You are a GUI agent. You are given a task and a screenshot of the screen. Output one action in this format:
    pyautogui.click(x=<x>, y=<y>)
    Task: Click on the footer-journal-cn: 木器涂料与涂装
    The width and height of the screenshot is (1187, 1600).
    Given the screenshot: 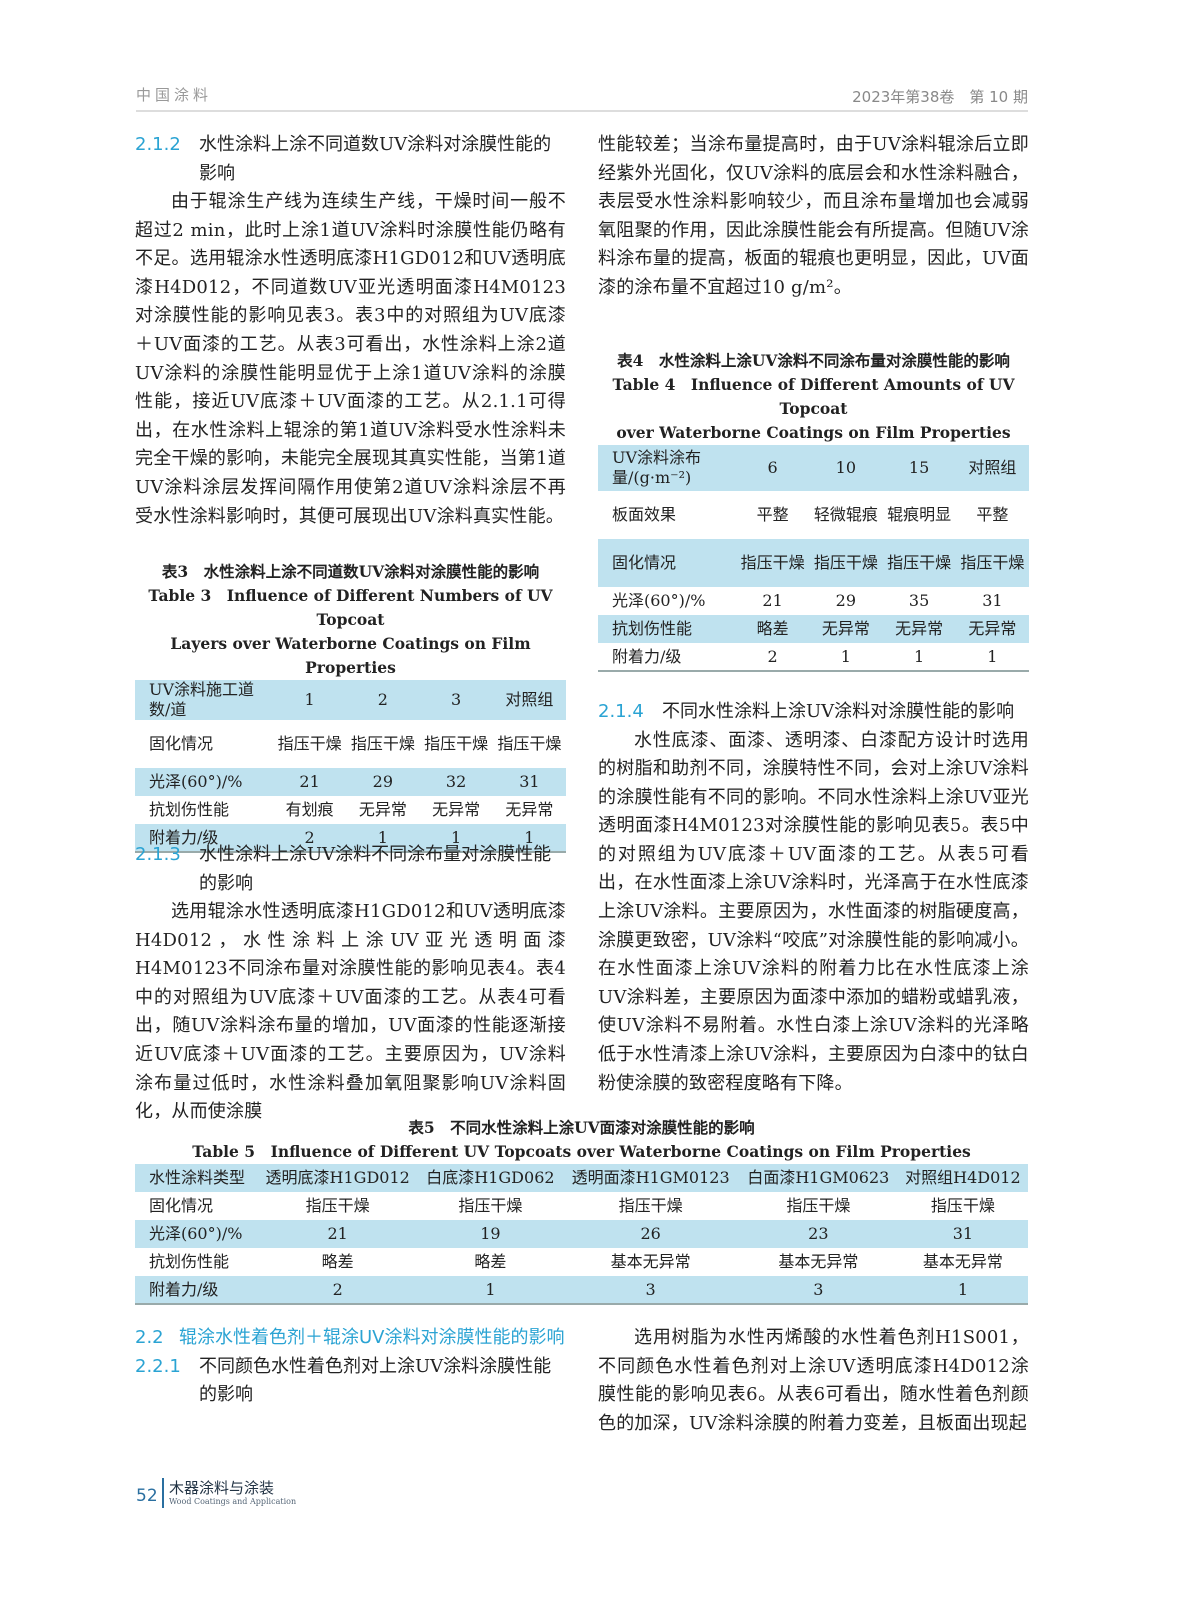 What is the action you would take?
    pyautogui.click(x=222, y=1488)
    